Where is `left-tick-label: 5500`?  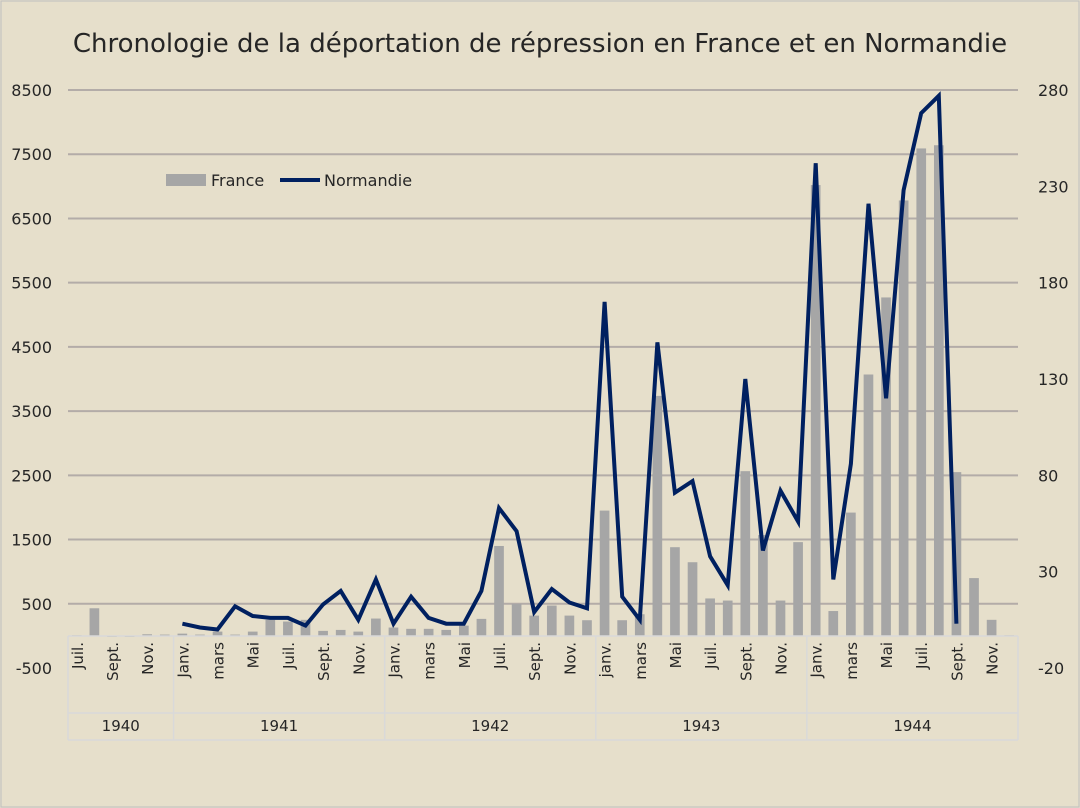 left-tick-label: 5500 is located at coordinates (31, 283).